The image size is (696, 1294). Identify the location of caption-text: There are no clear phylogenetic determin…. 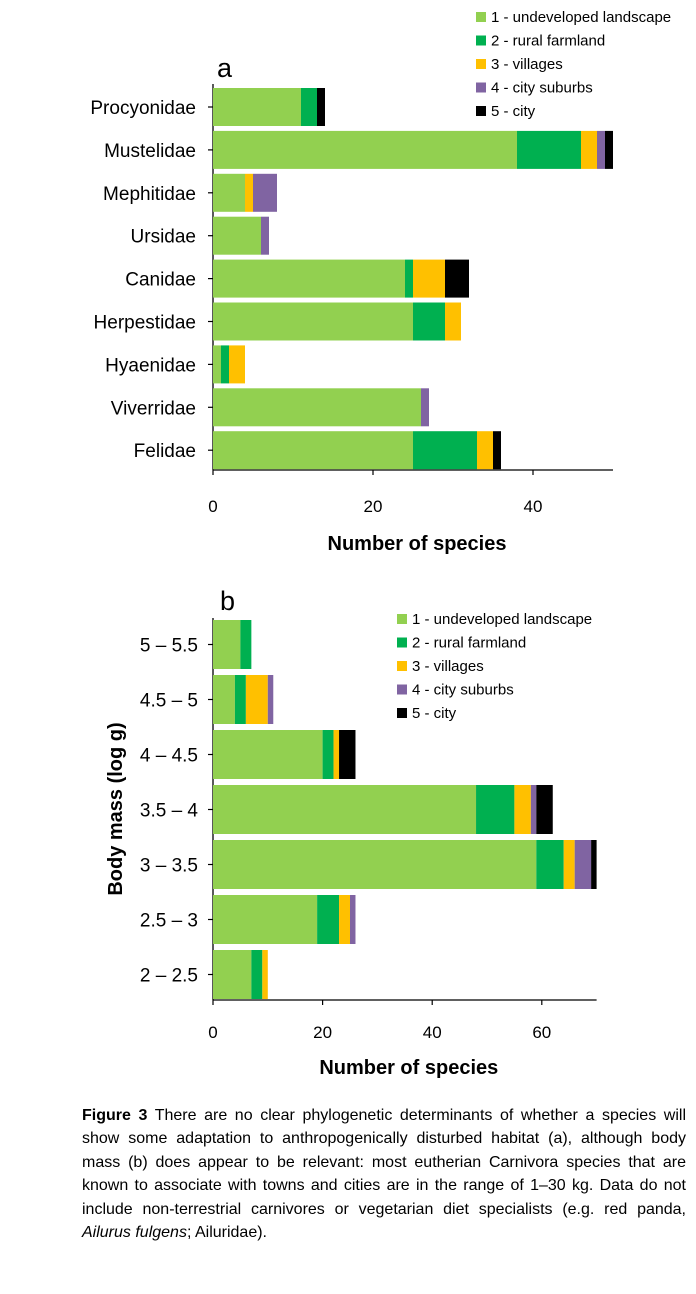
(384, 1162).